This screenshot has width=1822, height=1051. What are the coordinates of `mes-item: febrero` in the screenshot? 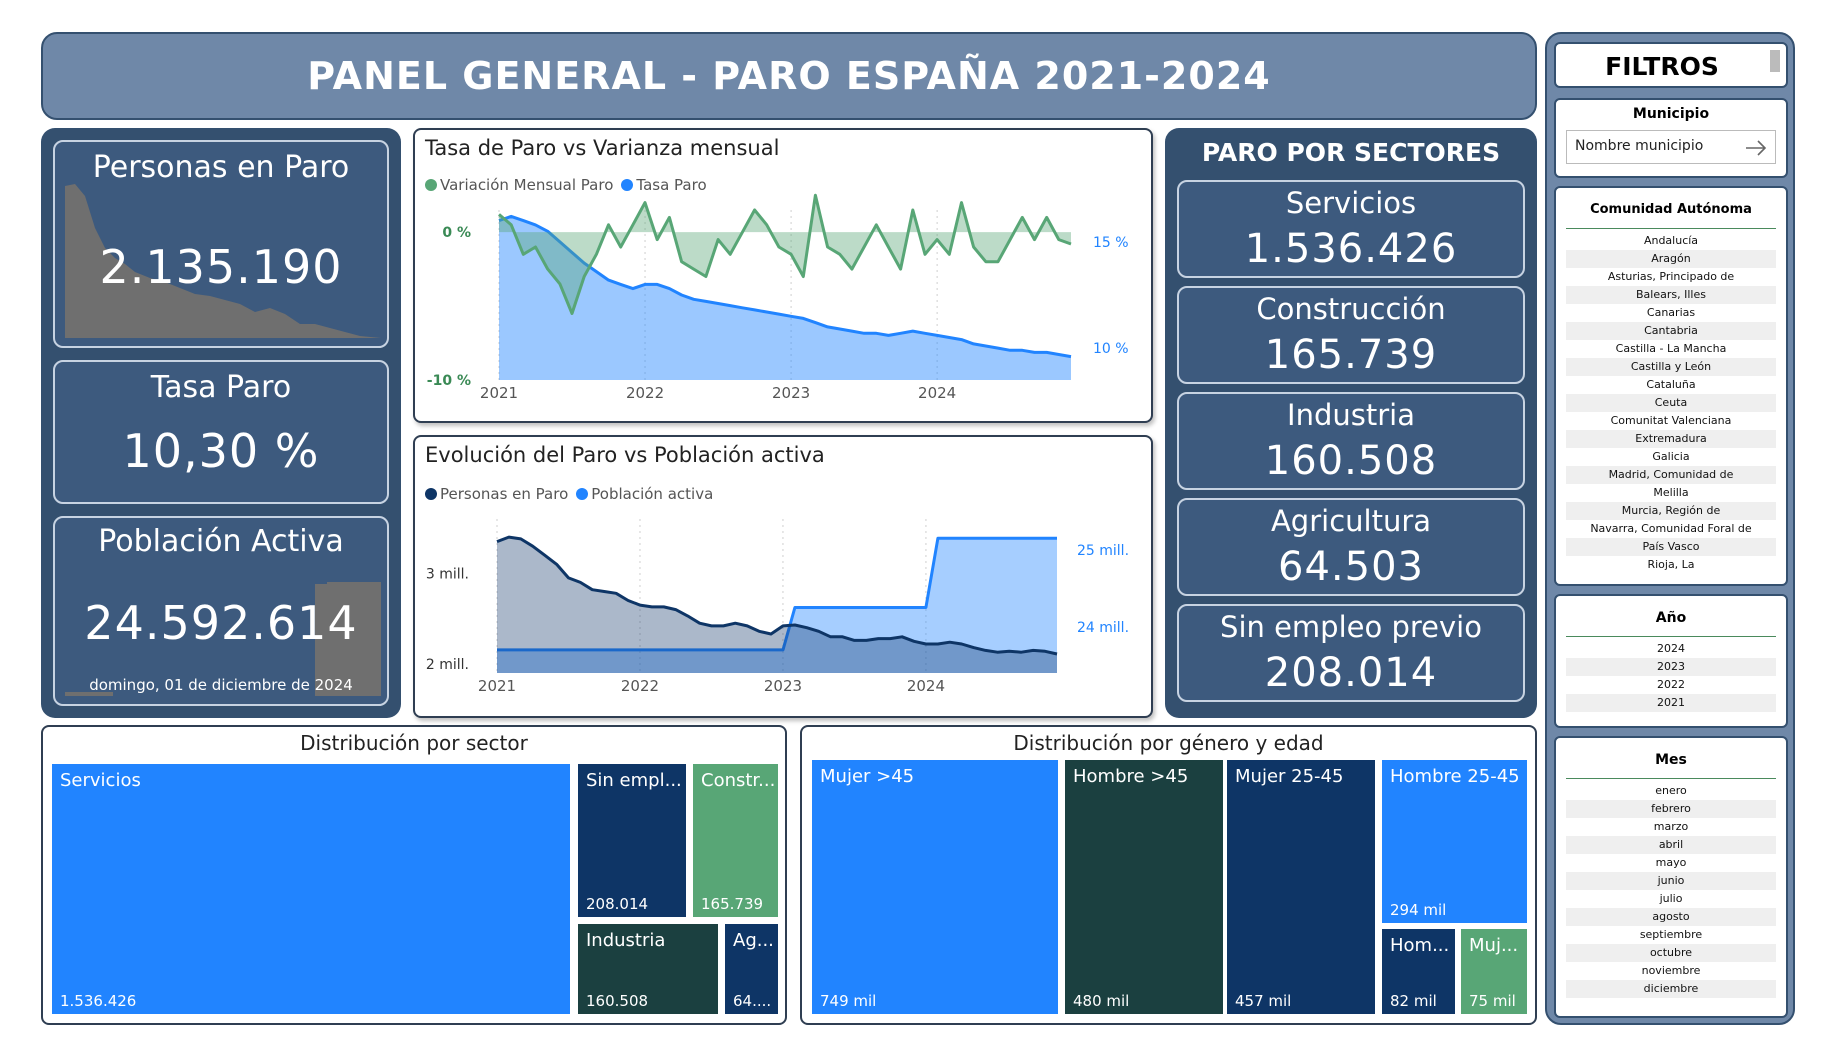 It's located at (1671, 809).